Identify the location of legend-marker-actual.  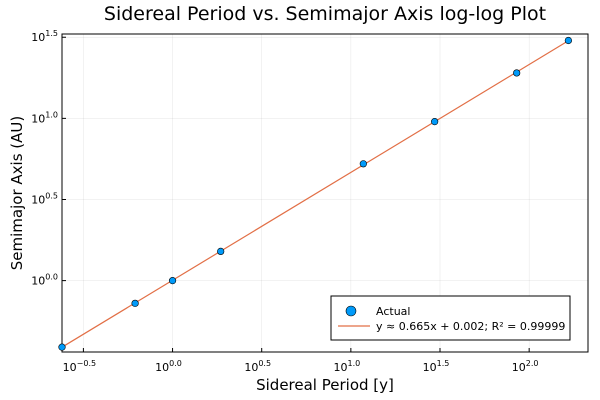
(351, 311).